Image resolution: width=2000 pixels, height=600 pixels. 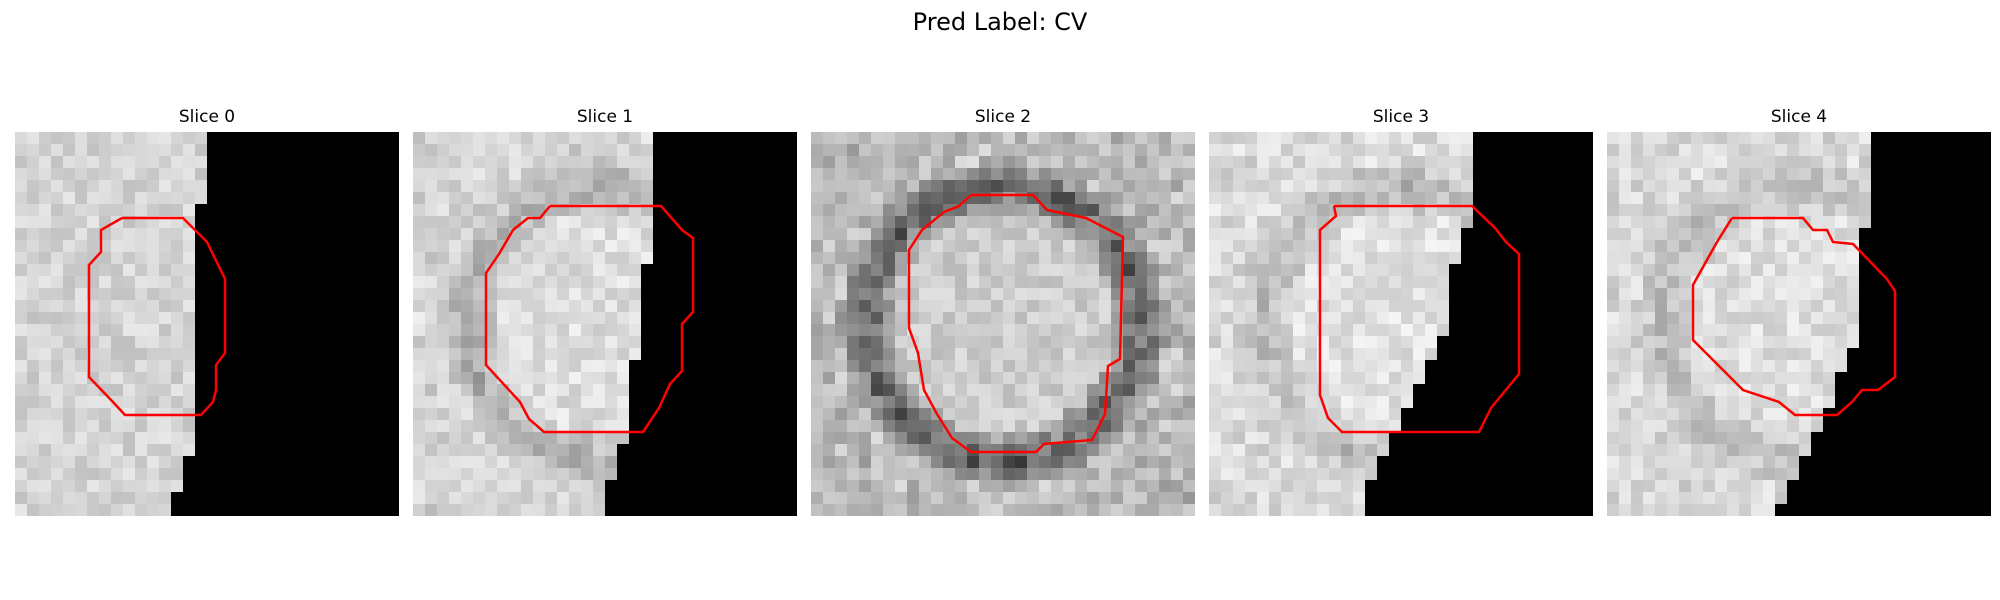 What do you see at coordinates (589, 319) in the screenshot?
I see `prediction-contour` at bounding box center [589, 319].